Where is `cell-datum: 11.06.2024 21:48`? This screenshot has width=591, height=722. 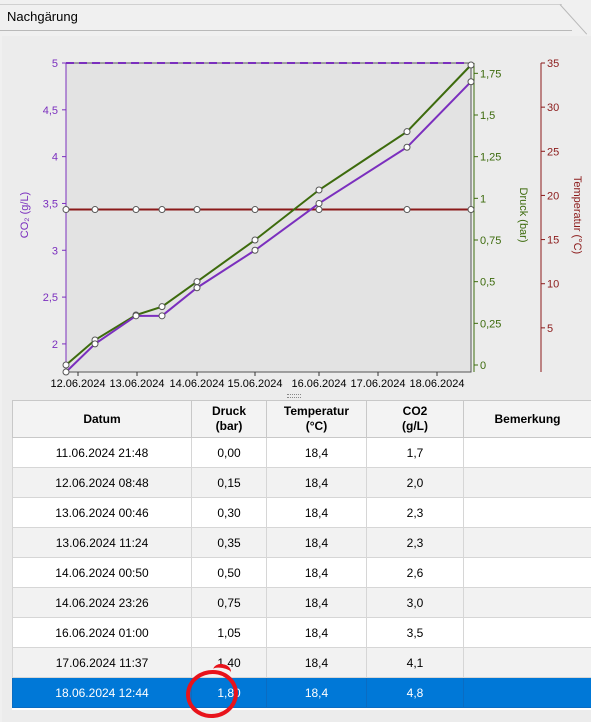
cell-datum: 11.06.2024 21:48 is located at coordinates (102, 452).